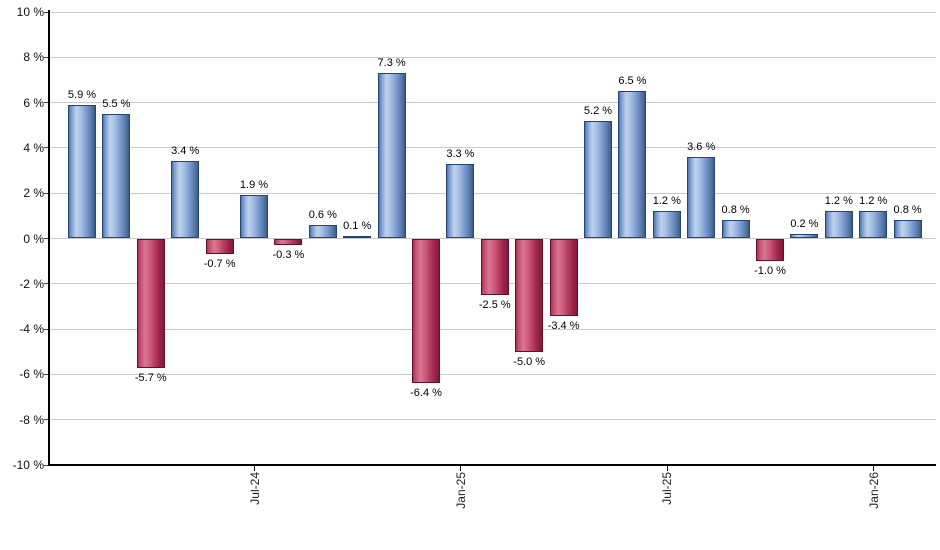  What do you see at coordinates (632, 81) in the screenshot?
I see `bar-value-label: 6.5 %` at bounding box center [632, 81].